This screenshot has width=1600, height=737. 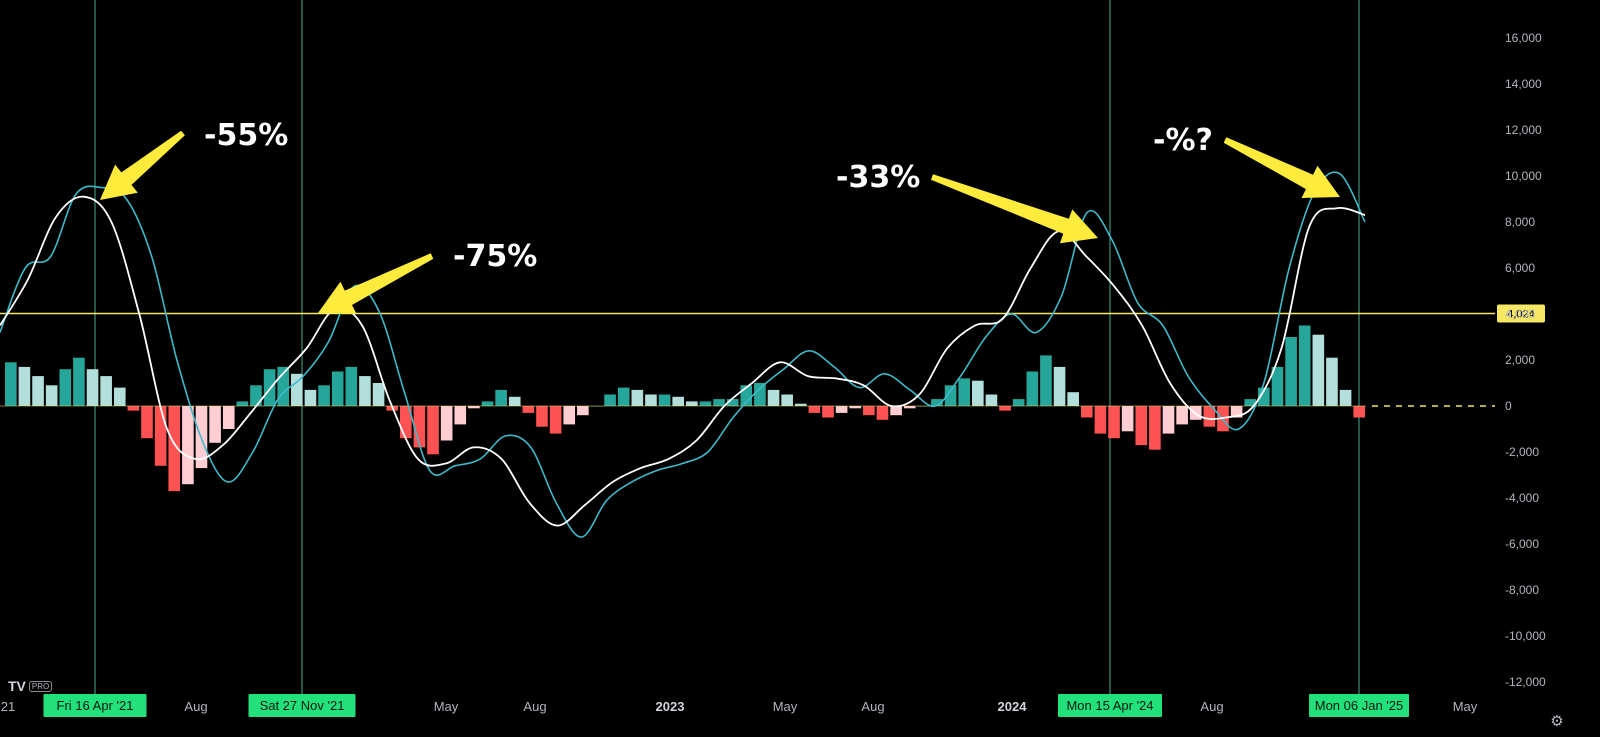 I want to click on y-tick-label: 16,000, so click(x=1523, y=38).